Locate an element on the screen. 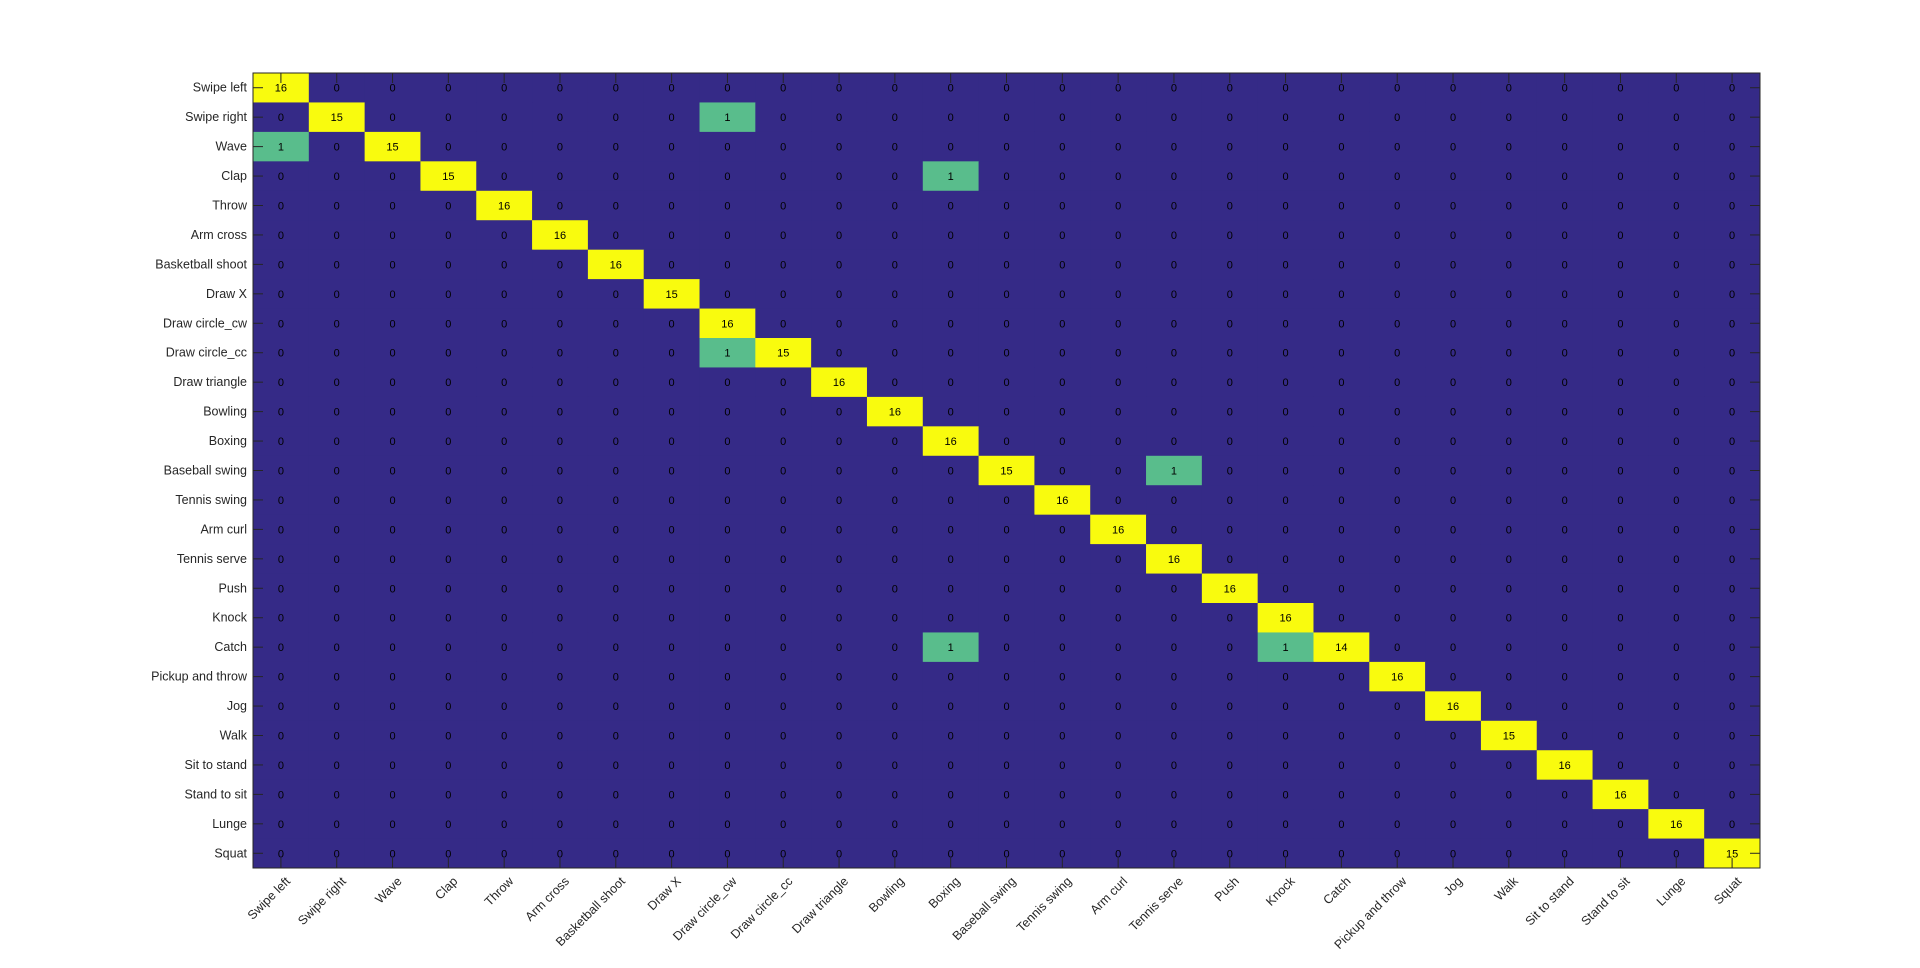 This screenshot has width=1920, height=968. cell-value-label: 1 is located at coordinates (951, 177).